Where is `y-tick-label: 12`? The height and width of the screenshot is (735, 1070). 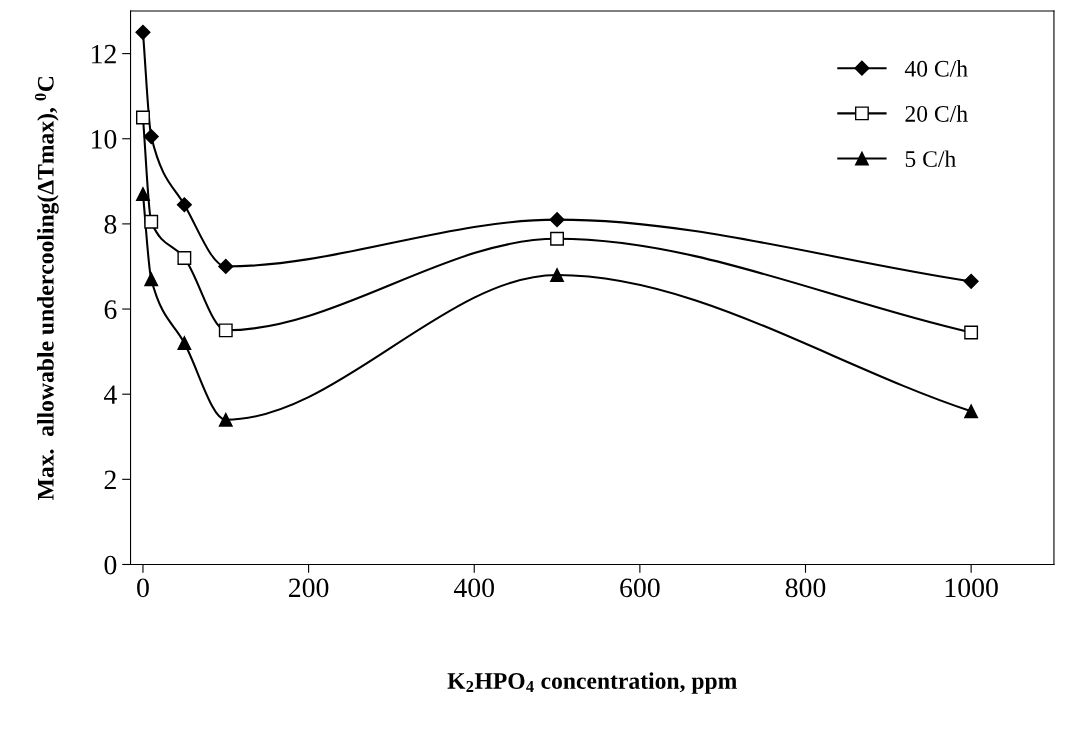
y-tick-label: 12 is located at coordinates (104, 54).